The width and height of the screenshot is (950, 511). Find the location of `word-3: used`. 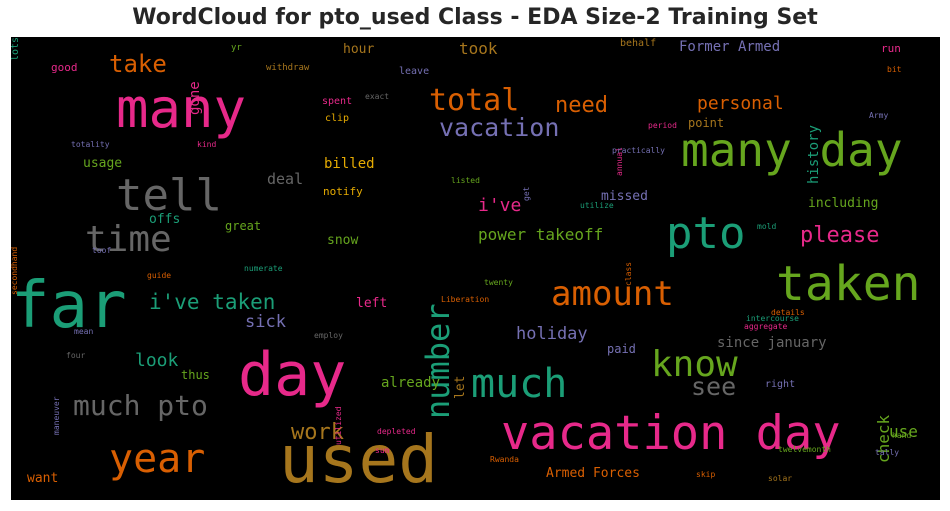

word-3: used is located at coordinates (358, 459).